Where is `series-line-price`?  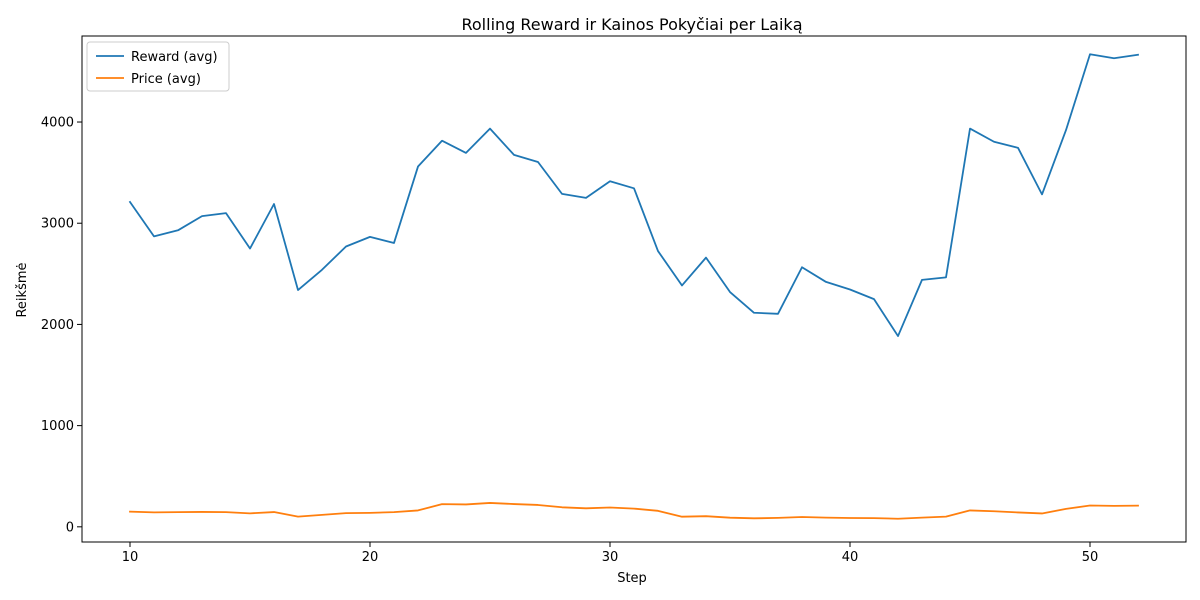 series-line-price is located at coordinates (634, 511).